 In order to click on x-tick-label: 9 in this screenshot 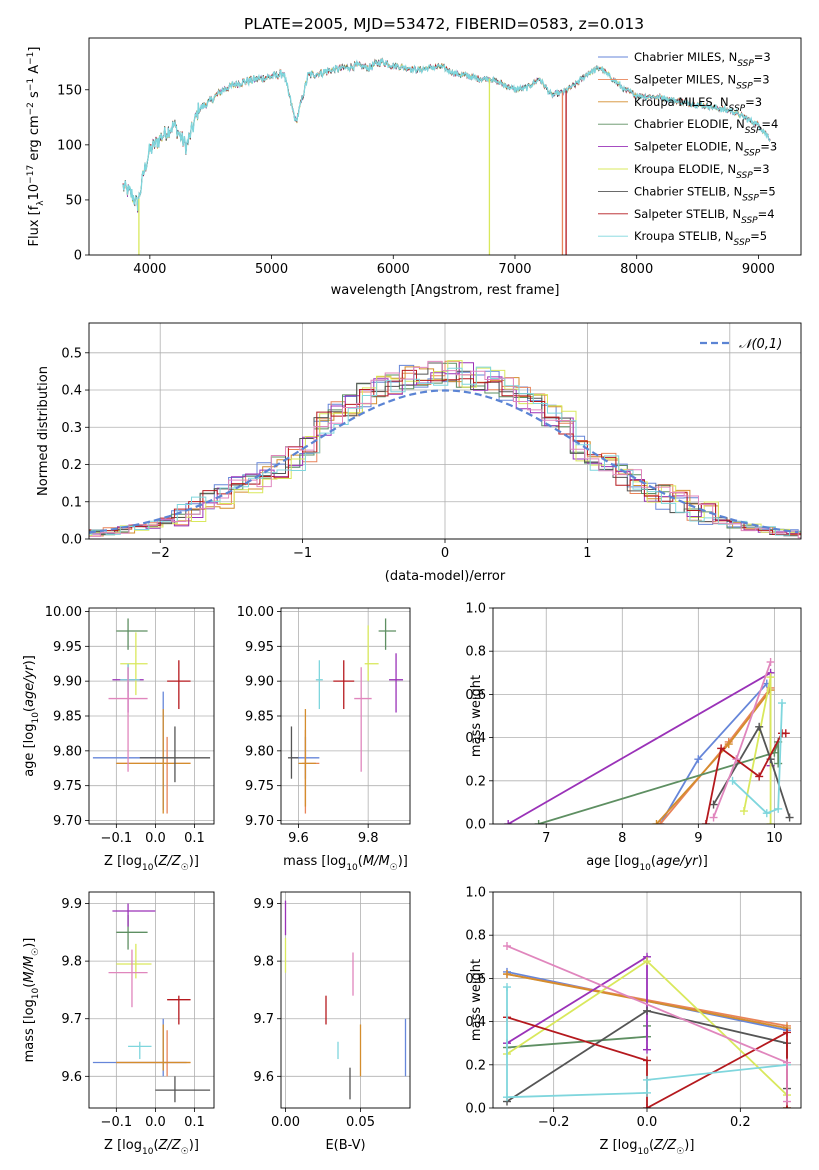, I will do `click(698, 838)`.